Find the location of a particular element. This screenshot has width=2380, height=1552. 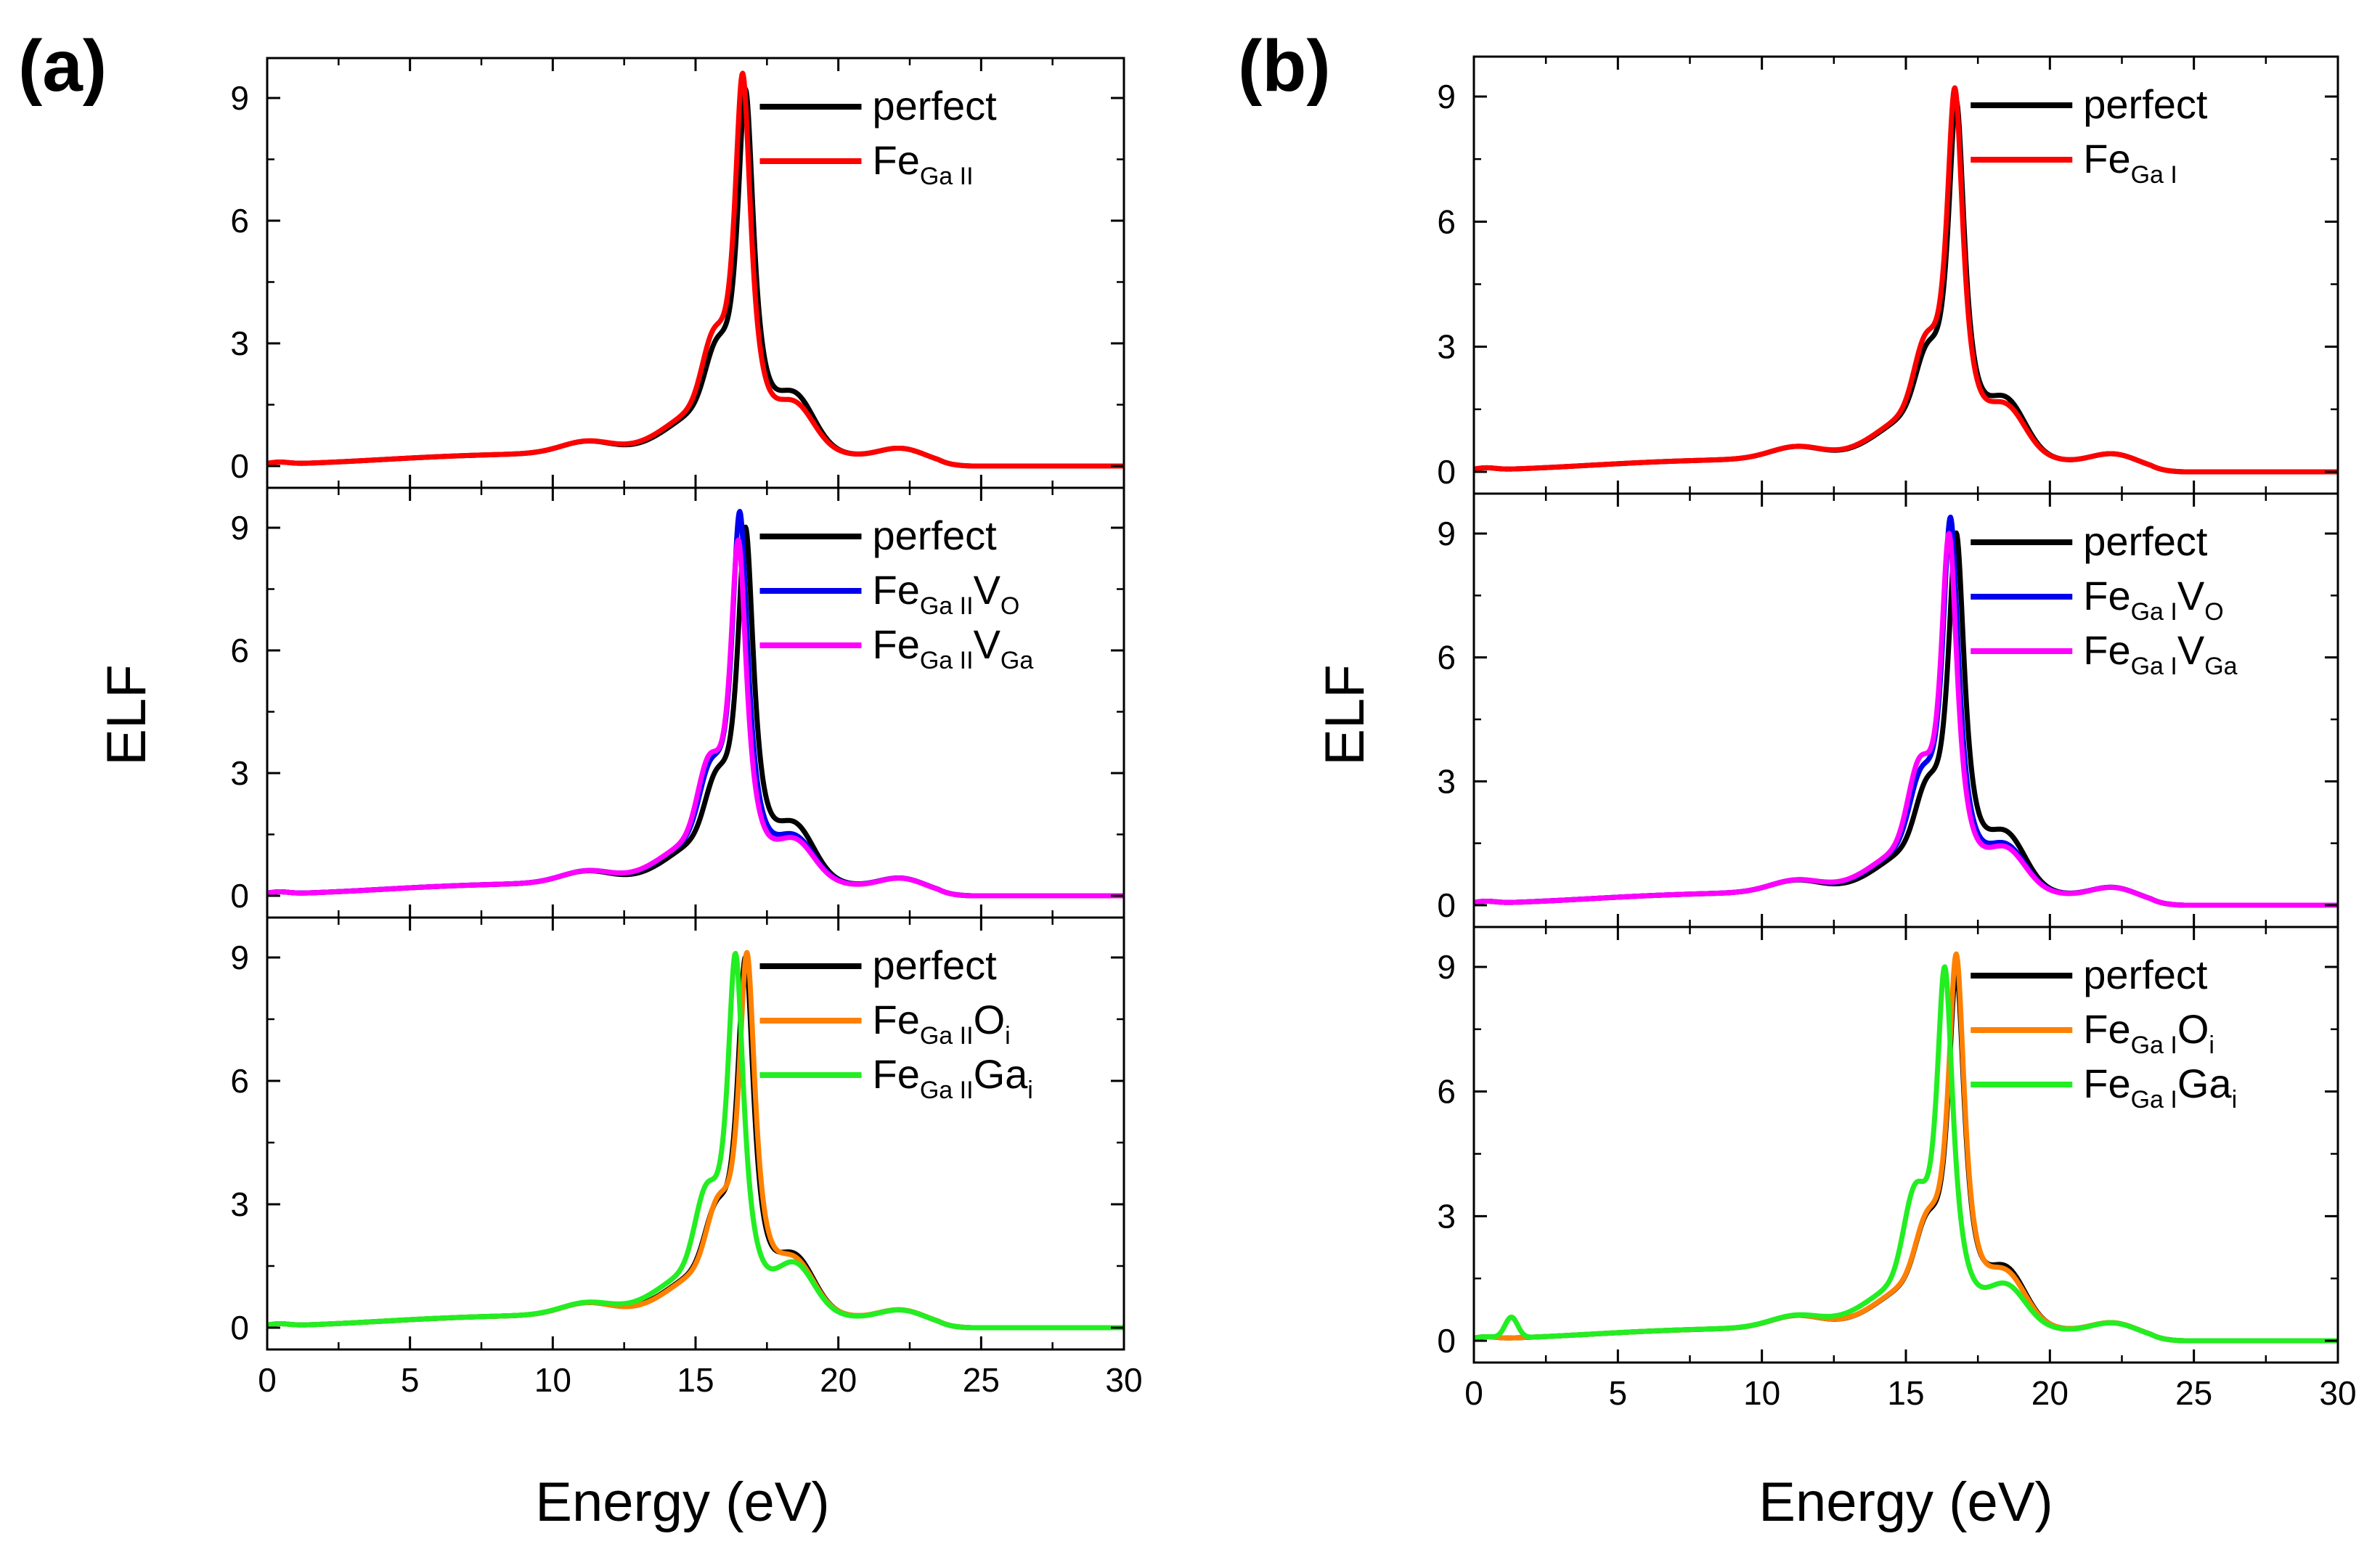

pb-top-ytick-label: 0 is located at coordinates (1446, 472).